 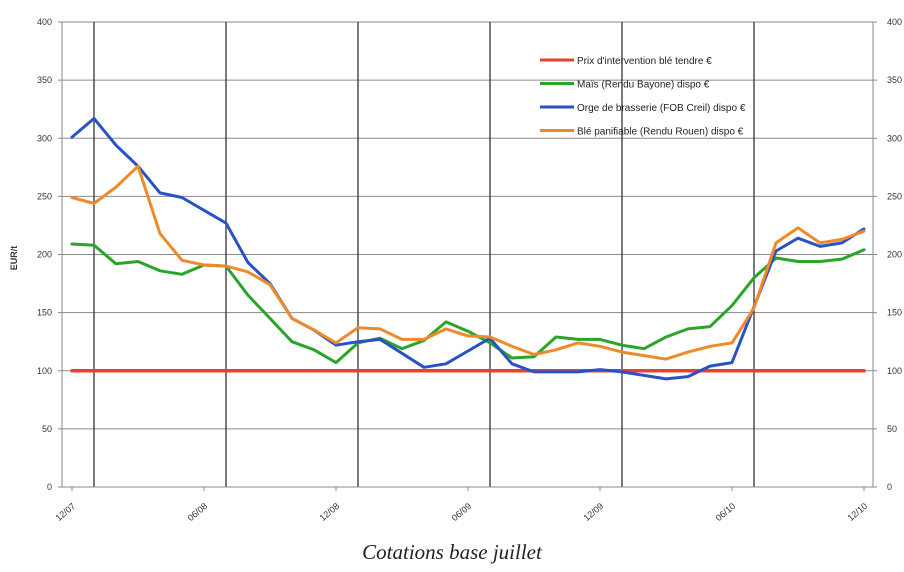 I want to click on x-tick-label: 12/08, so click(x=330, y=512).